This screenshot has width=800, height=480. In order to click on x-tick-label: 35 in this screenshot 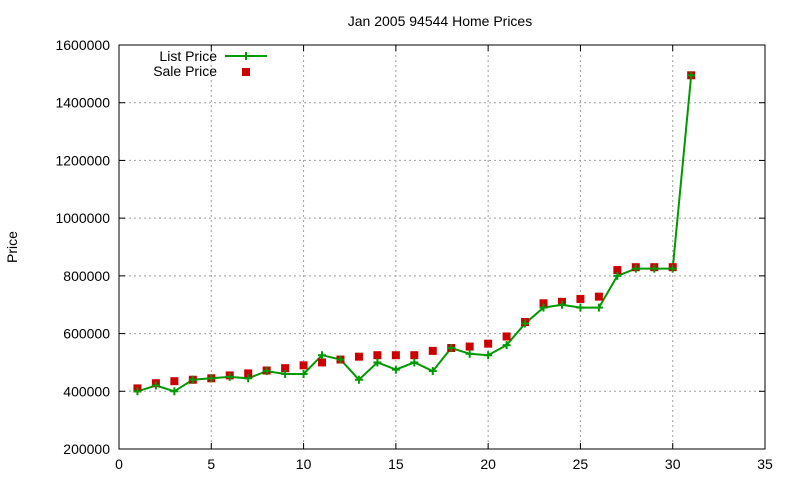, I will do `click(765, 464)`.